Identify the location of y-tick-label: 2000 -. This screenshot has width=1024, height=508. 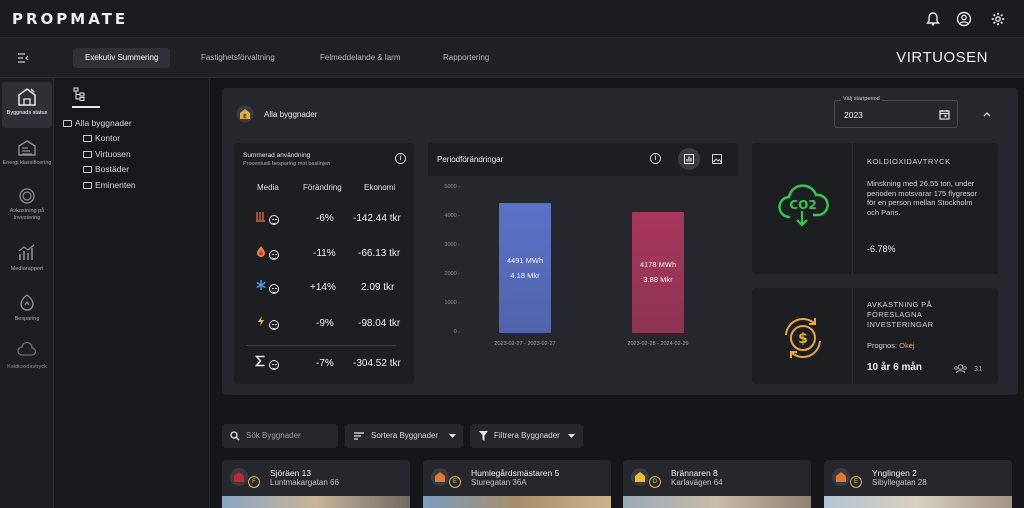
(452, 274).